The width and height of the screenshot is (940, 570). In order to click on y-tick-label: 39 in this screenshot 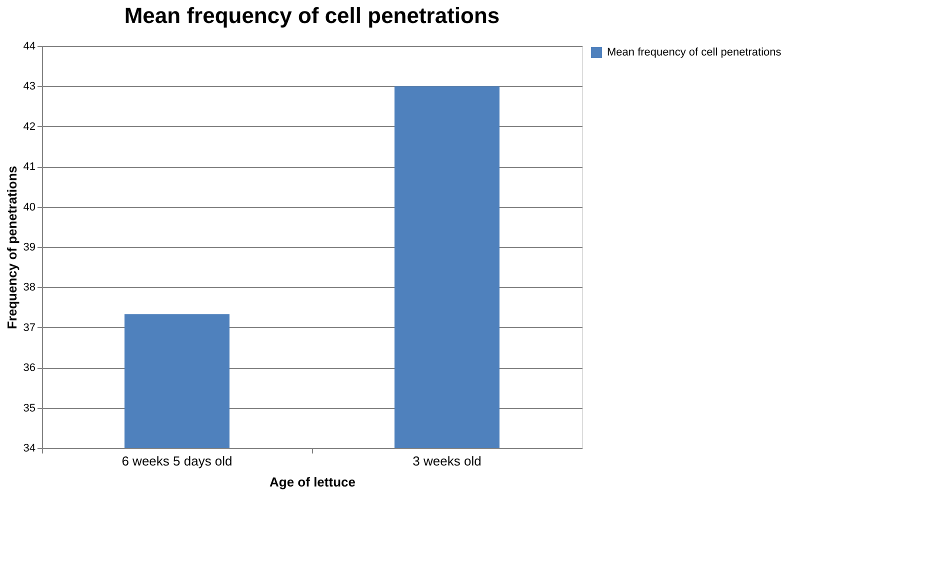, I will do `click(29, 248)`.